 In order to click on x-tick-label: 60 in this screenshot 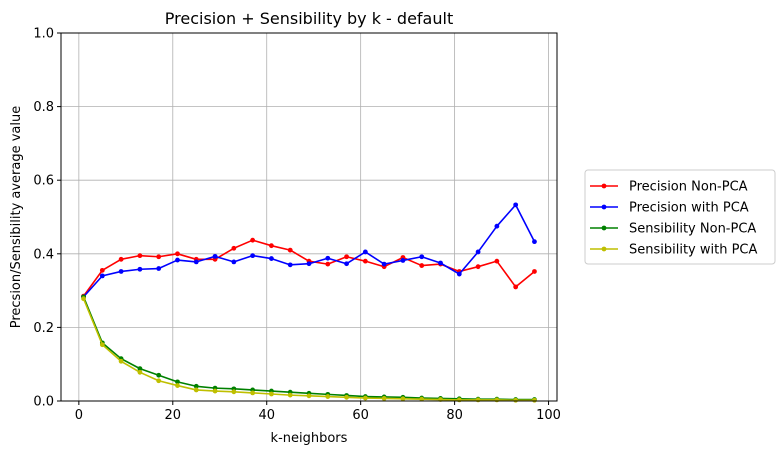, I will do `click(360, 415)`.